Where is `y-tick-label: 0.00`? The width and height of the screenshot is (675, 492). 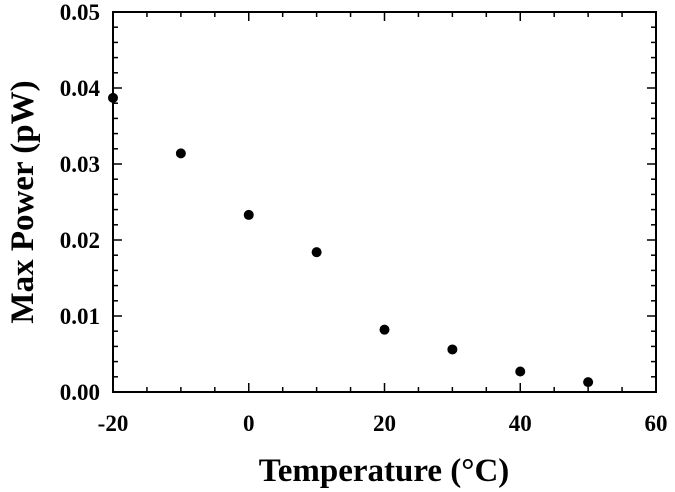 y-tick-label: 0.00 is located at coordinates (80, 392).